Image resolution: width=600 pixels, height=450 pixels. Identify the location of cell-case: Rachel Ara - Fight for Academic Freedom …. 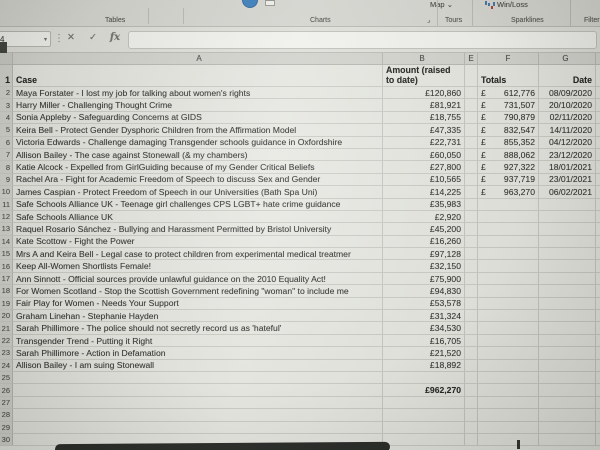
(198, 180).